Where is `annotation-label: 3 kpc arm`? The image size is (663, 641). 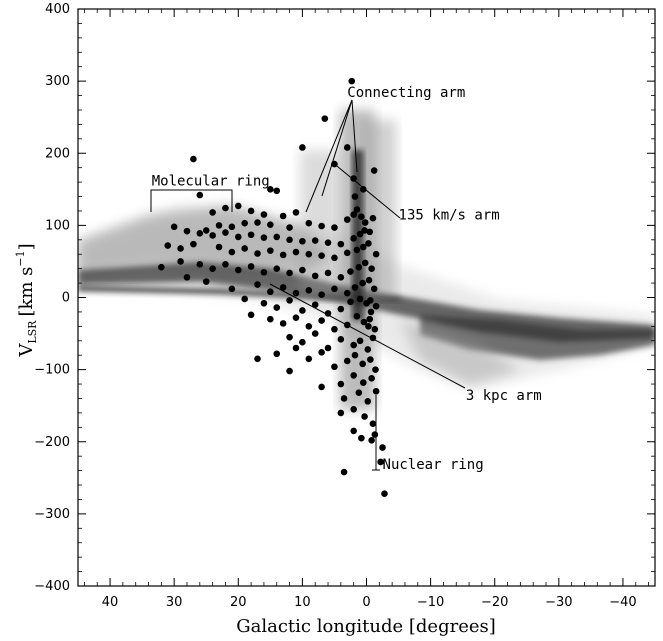
annotation-label: 3 kpc arm is located at coordinates (504, 396).